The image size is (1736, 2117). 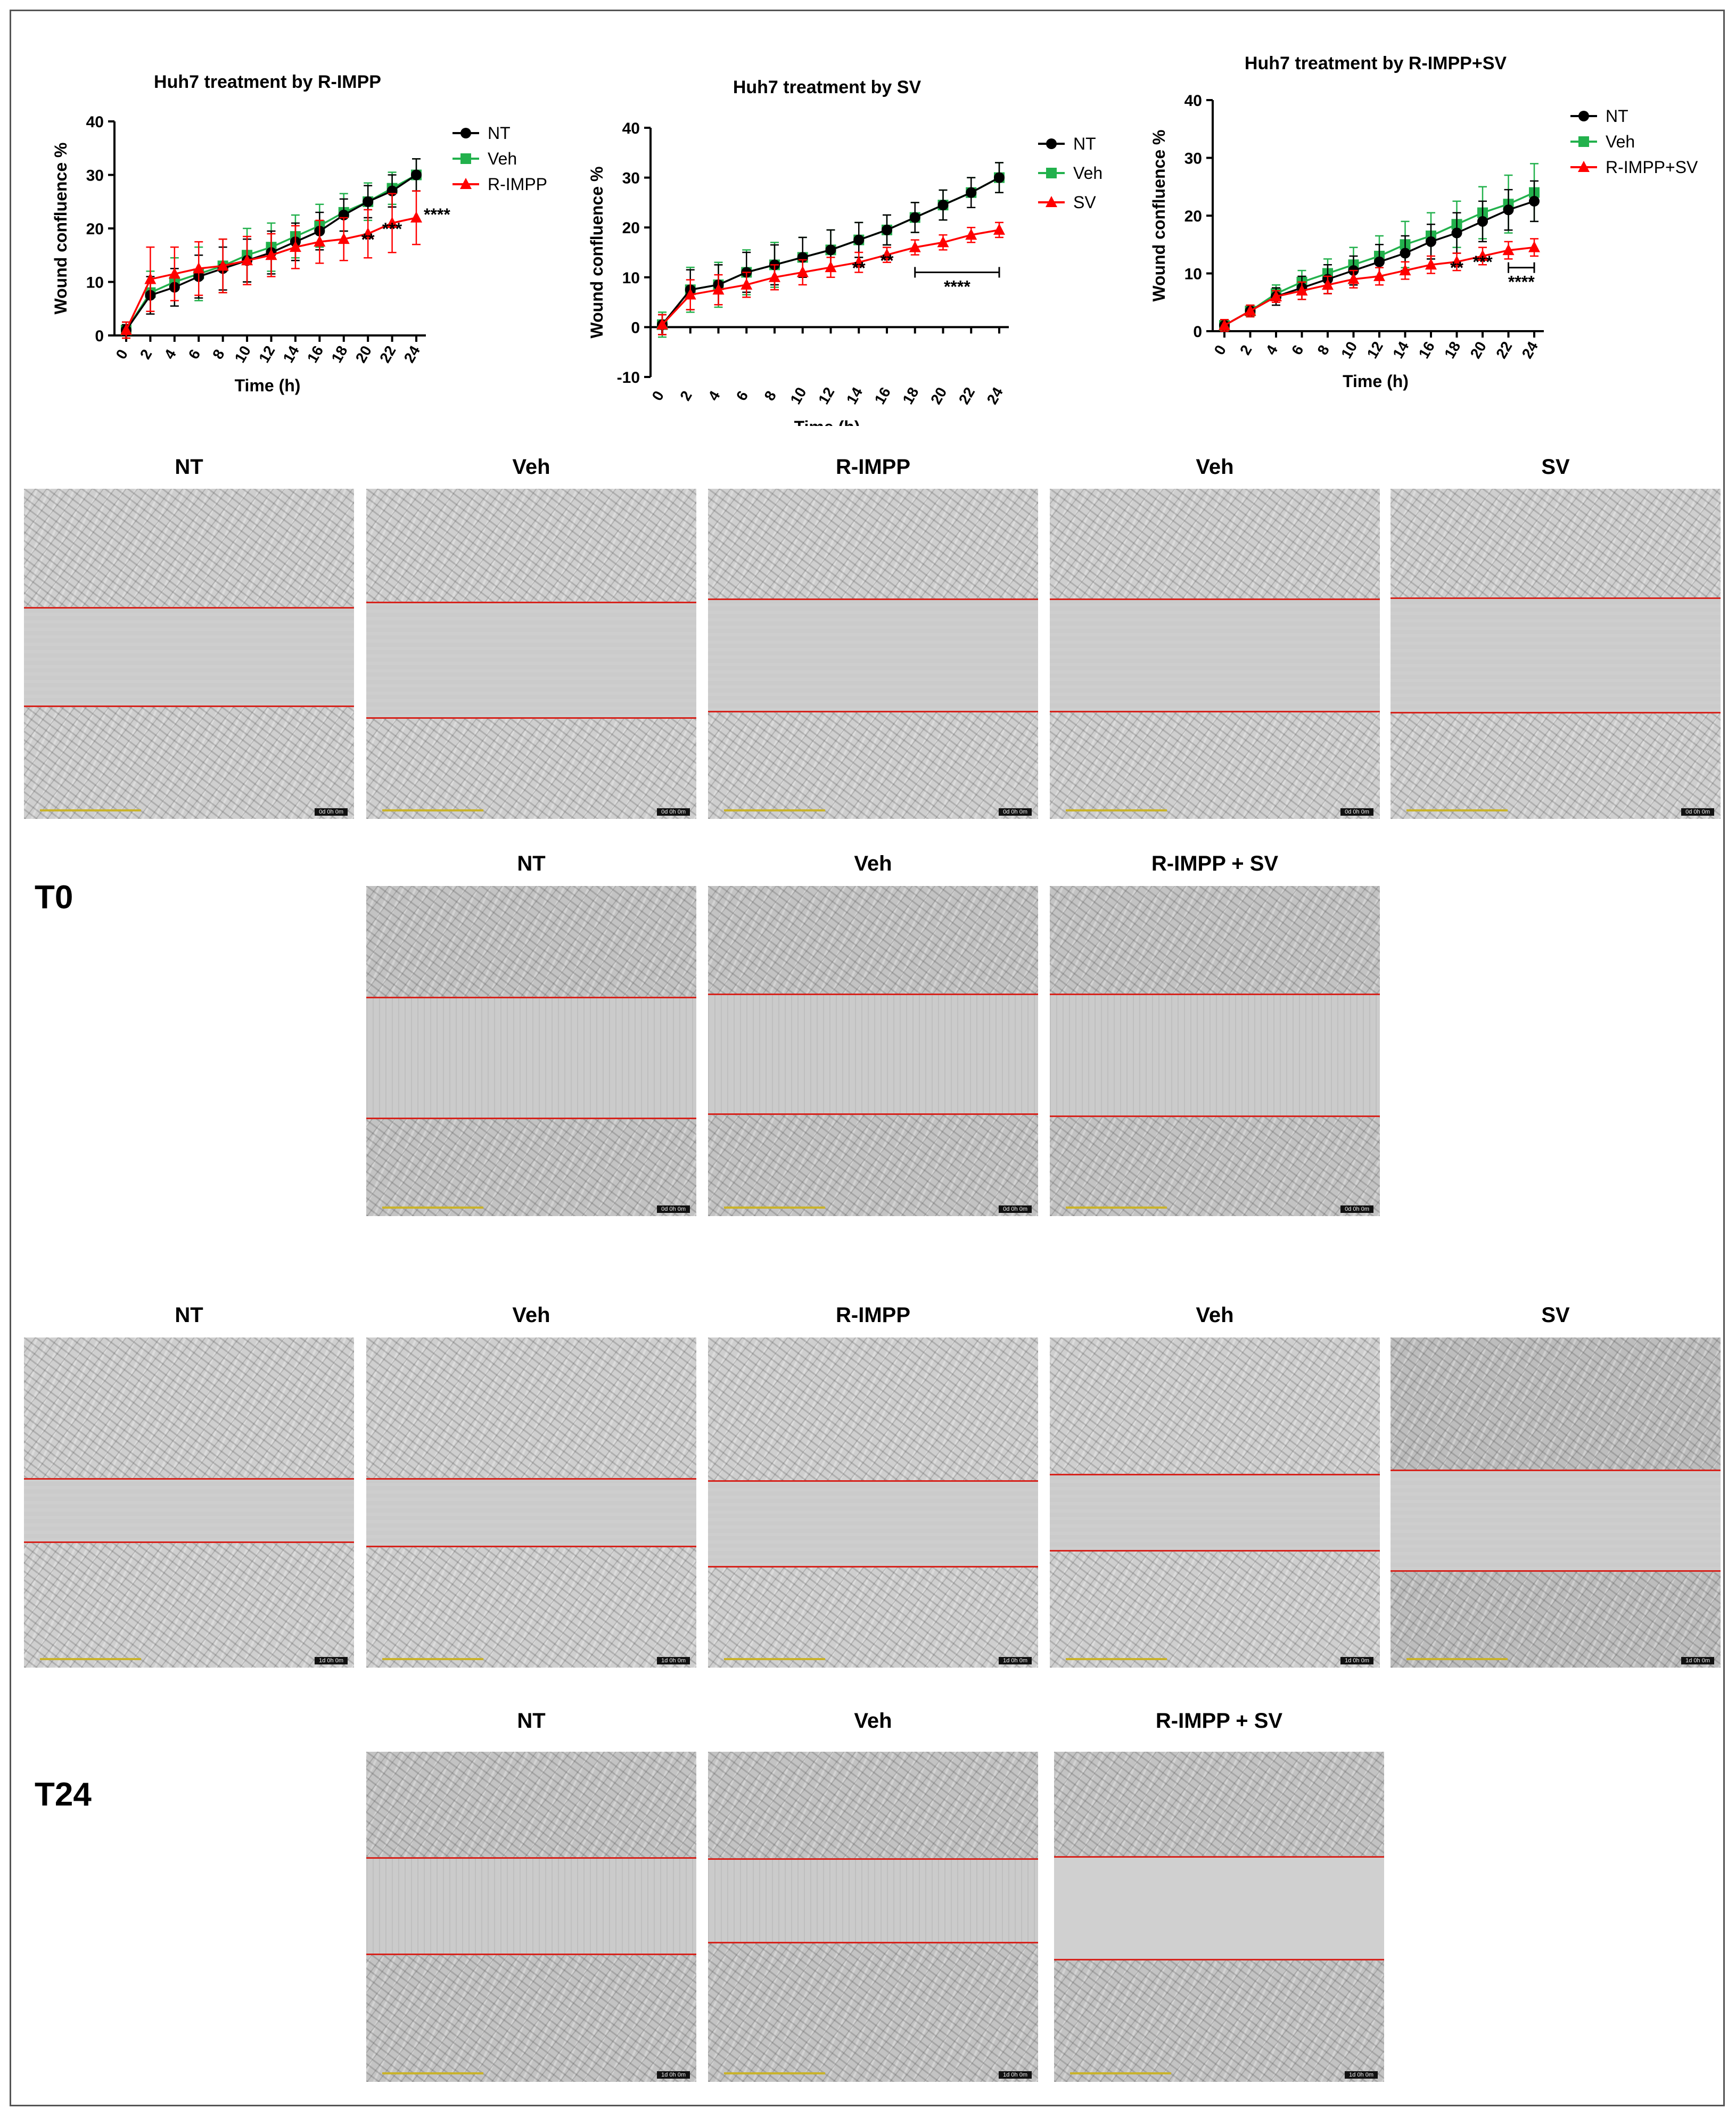 What do you see at coordinates (873, 654) in the screenshot?
I see `micrograph-t0-r-impp: 0d 0h 0m` at bounding box center [873, 654].